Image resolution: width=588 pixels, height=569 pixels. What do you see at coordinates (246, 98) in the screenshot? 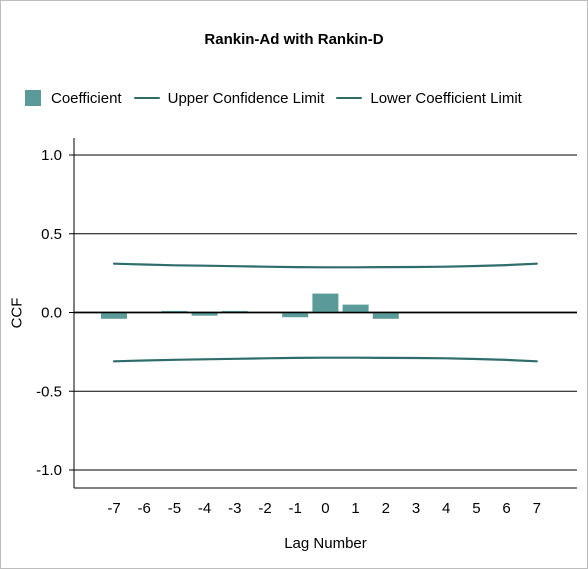
I see `legend-label-upper-limit: Upper Confidence Limit` at bounding box center [246, 98].